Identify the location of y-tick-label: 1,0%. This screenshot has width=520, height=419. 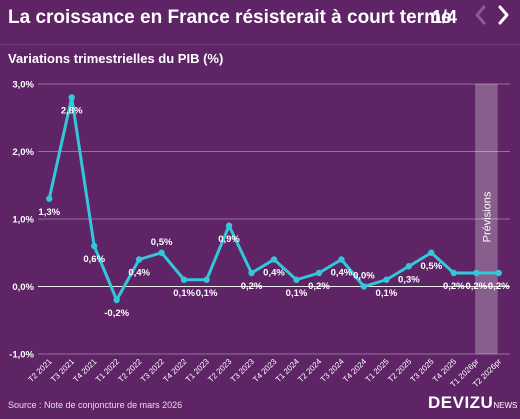
(23, 220).